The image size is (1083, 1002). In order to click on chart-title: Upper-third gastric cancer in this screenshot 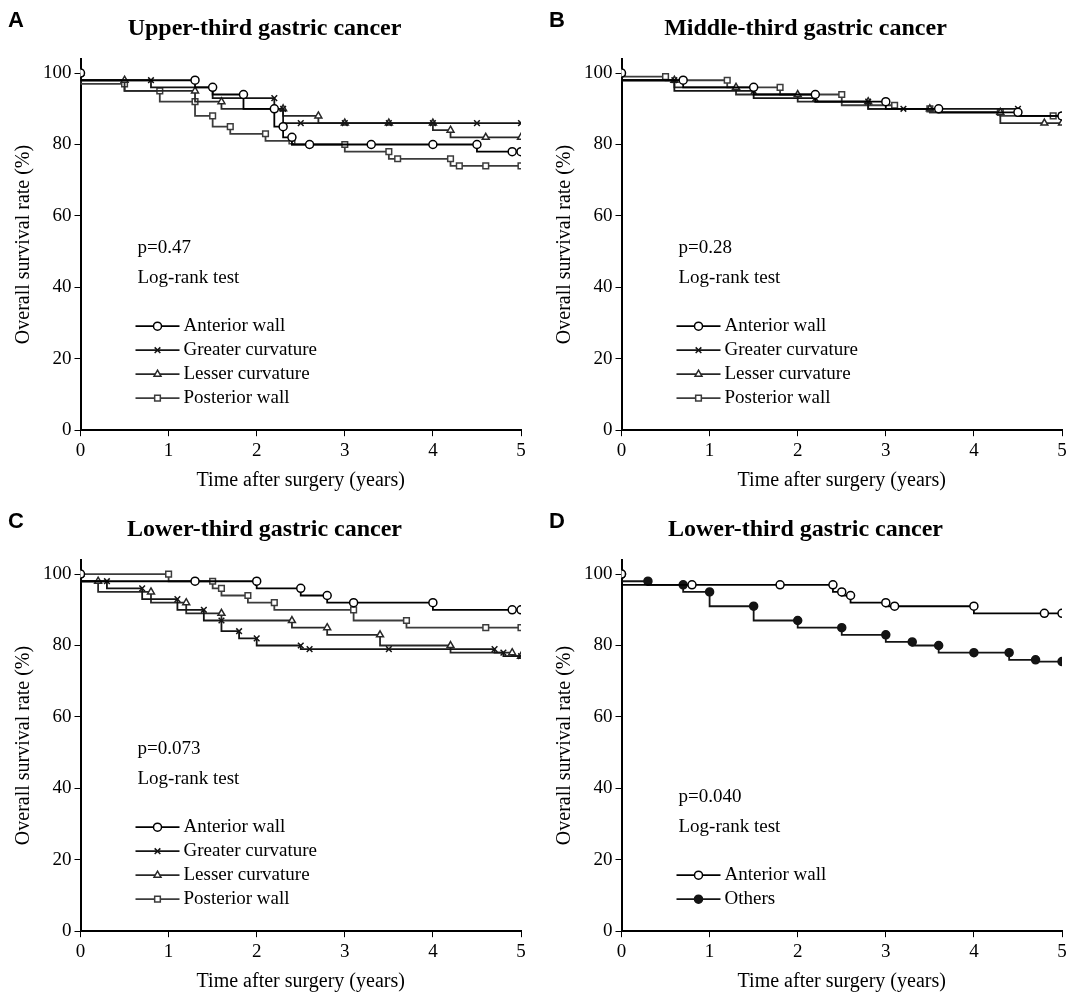, I will do `click(264, 26)`.